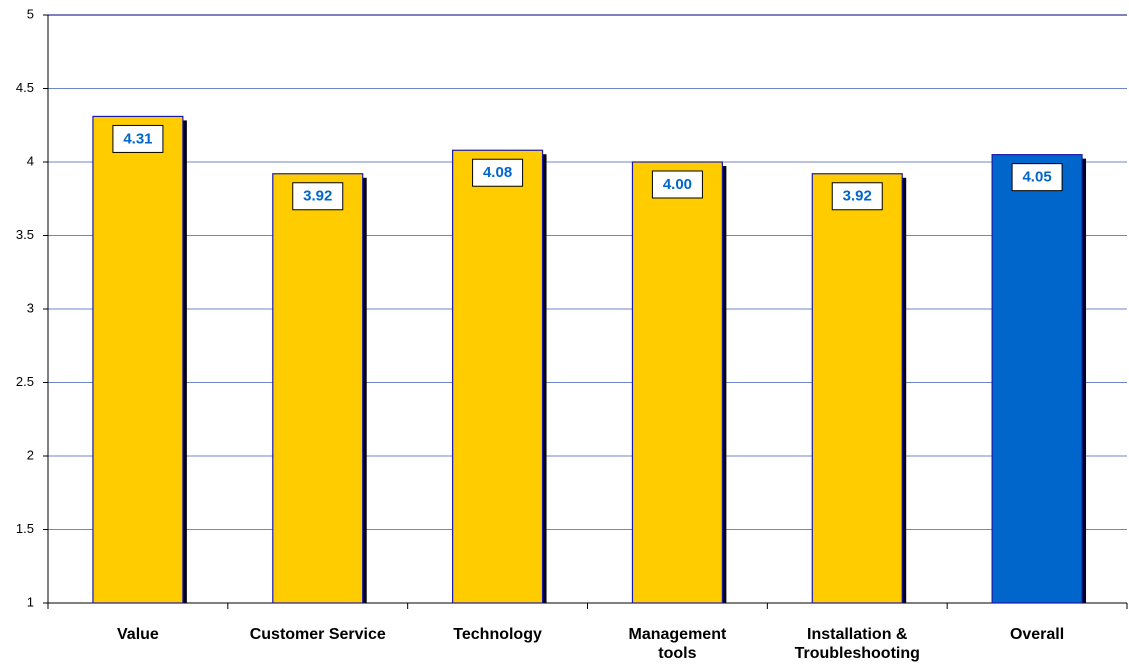 This screenshot has width=1129, height=670. Describe the element at coordinates (497, 634) in the screenshot. I see `x-tick-label: Technology` at that location.